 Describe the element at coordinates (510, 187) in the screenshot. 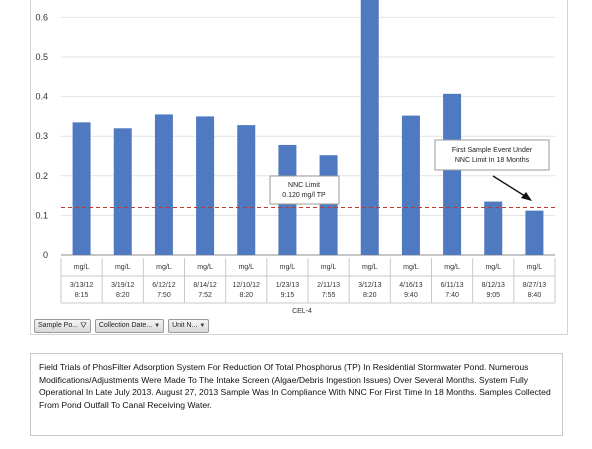

I see `arrow-line` at that location.